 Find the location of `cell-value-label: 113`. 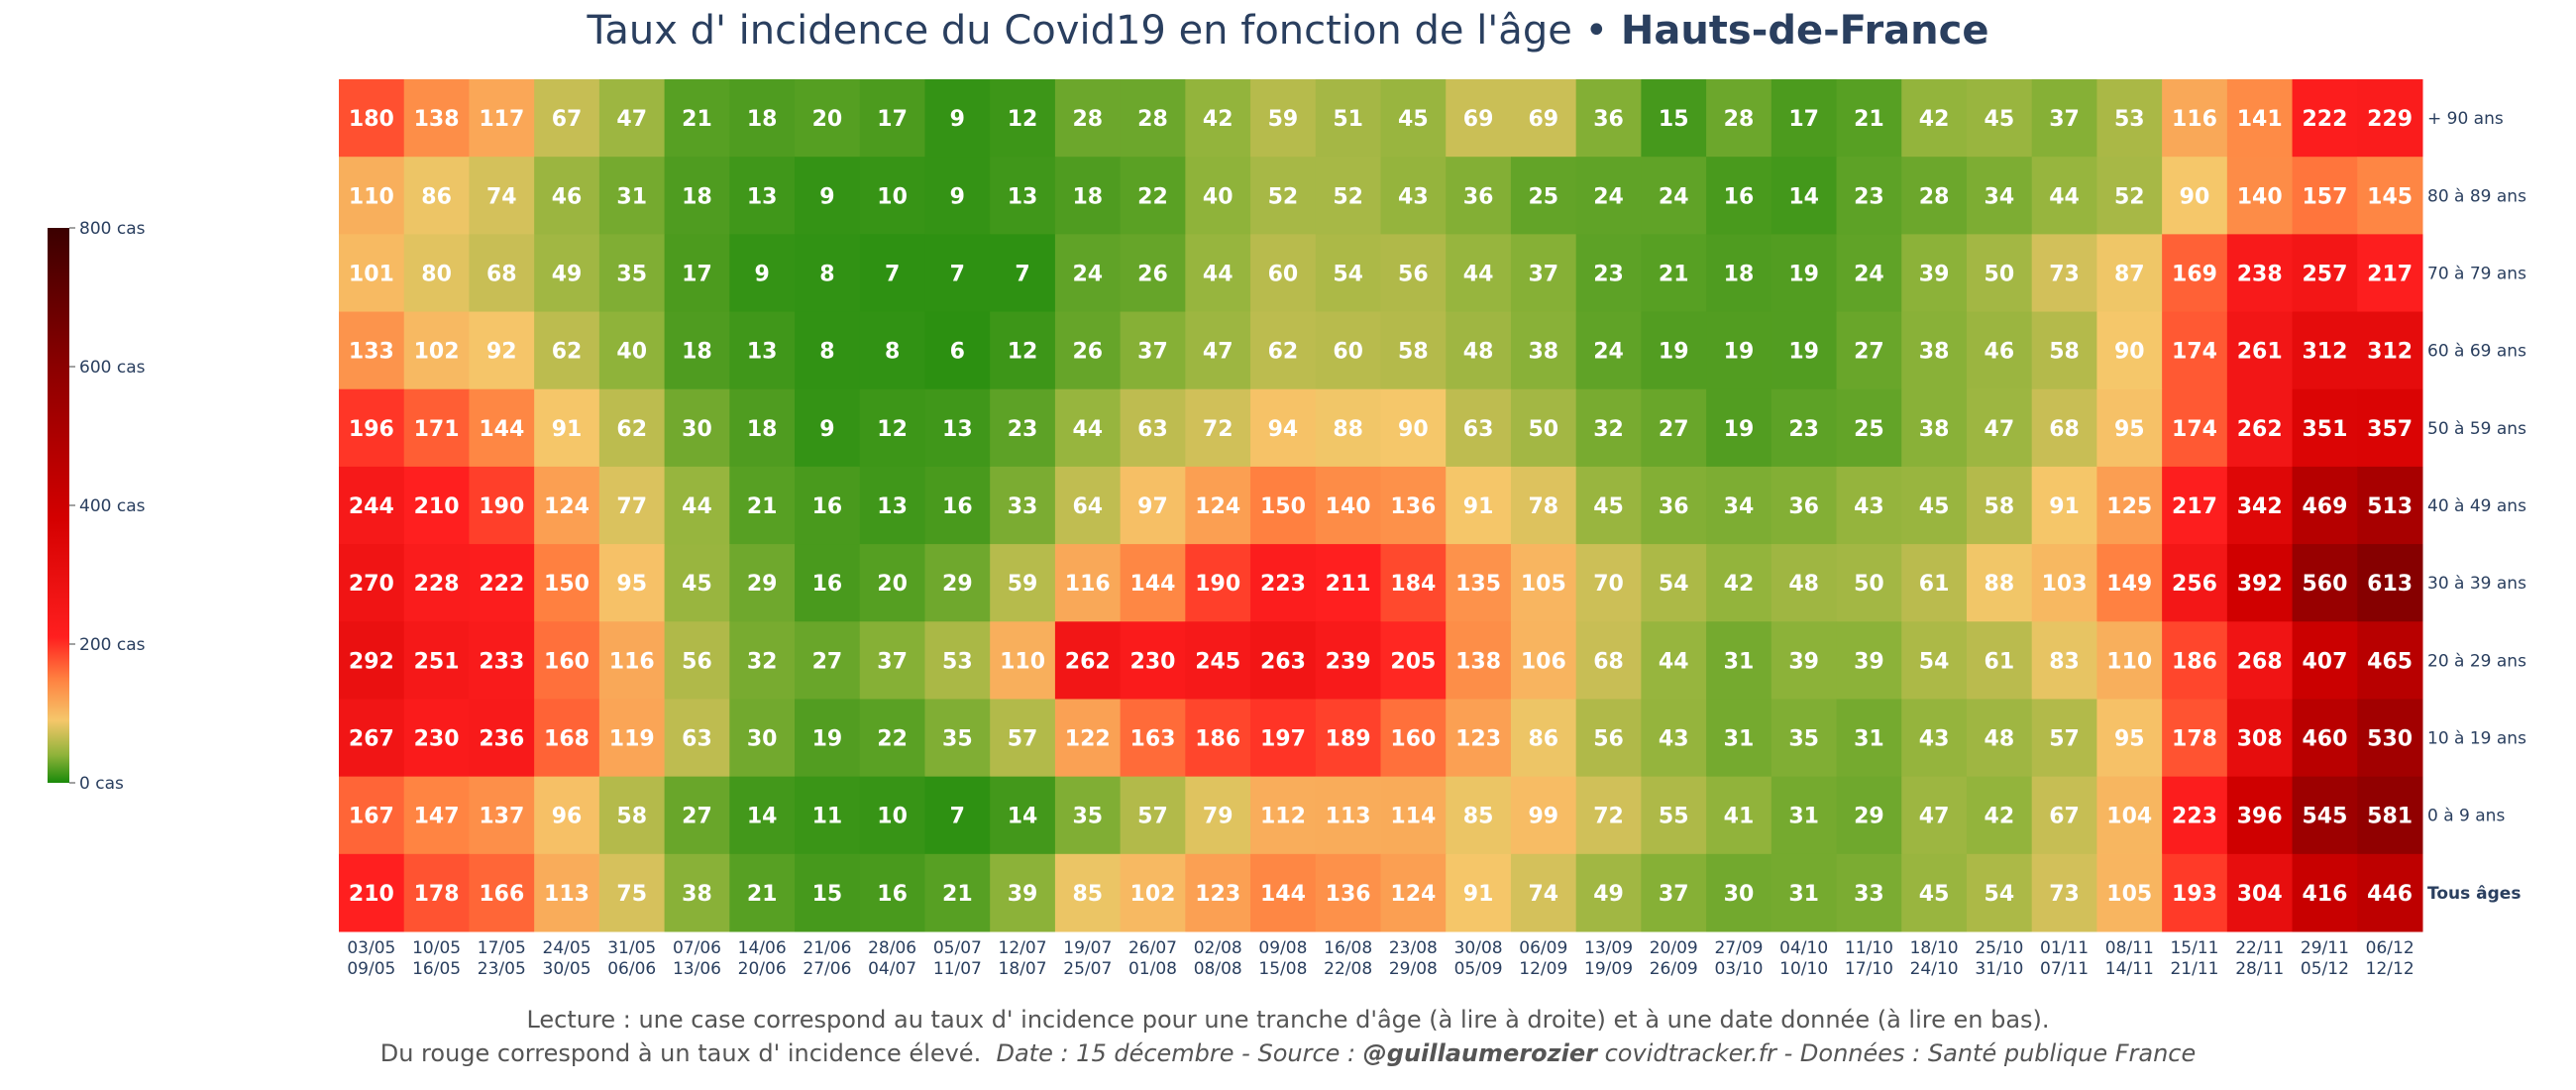

cell-value-label: 113 is located at coordinates (1348, 817).